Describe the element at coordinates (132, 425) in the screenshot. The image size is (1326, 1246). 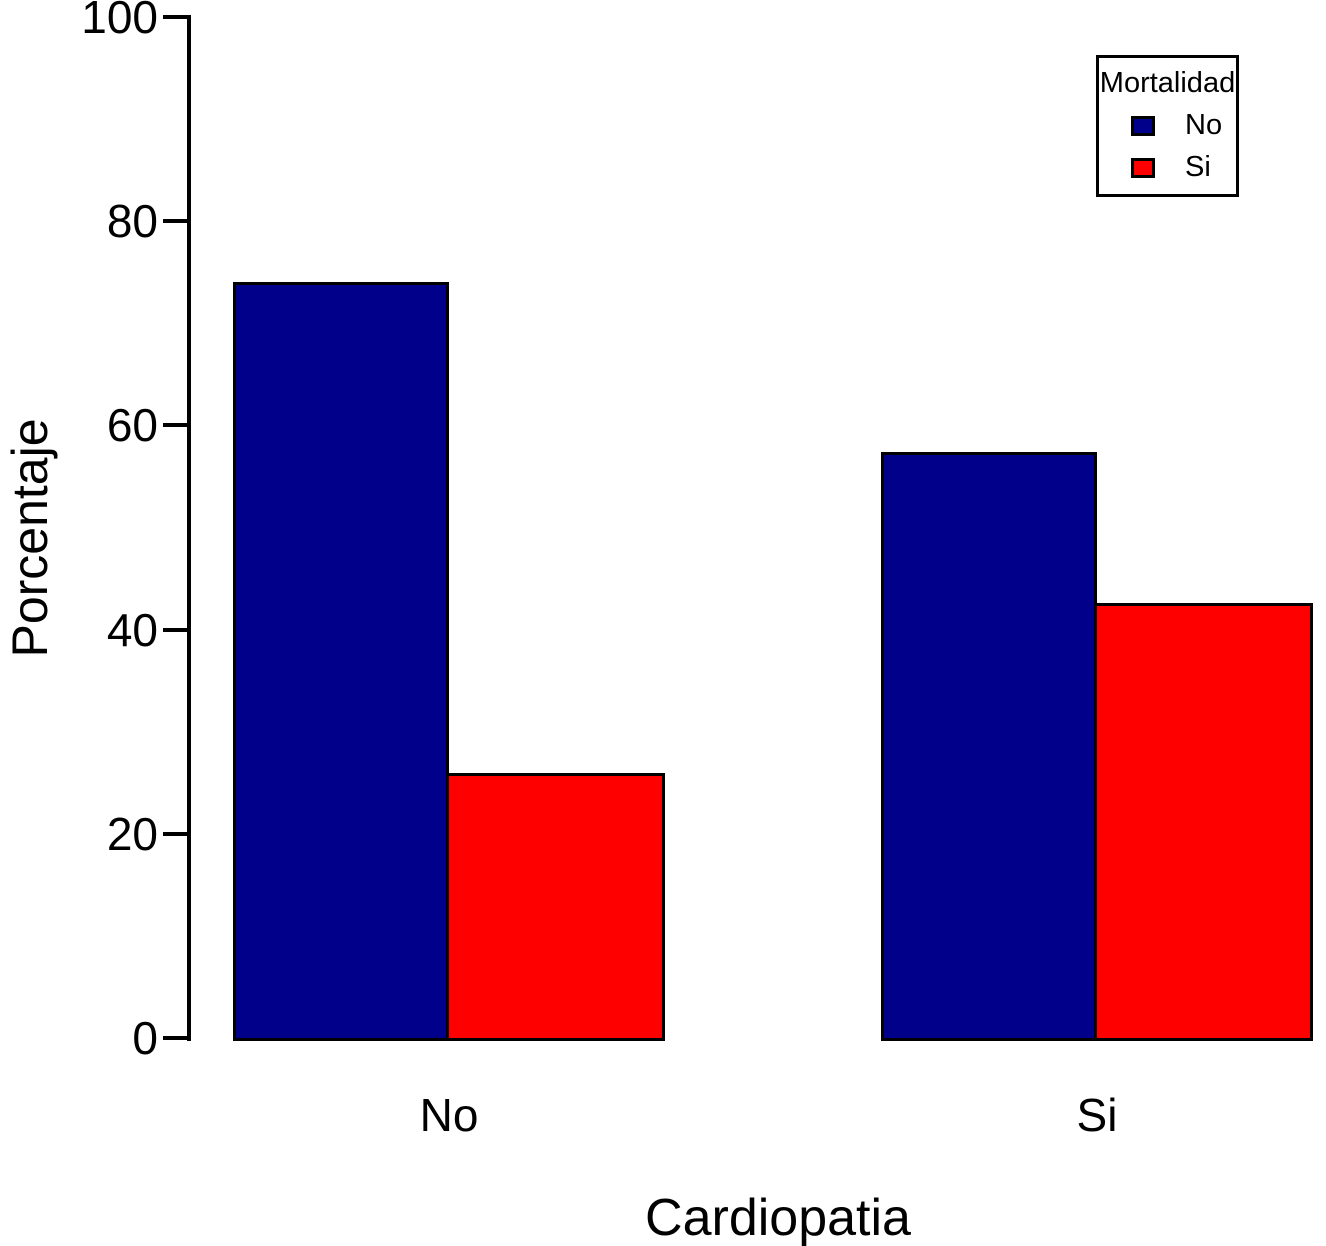
I see `y-tick-label: 60` at that location.